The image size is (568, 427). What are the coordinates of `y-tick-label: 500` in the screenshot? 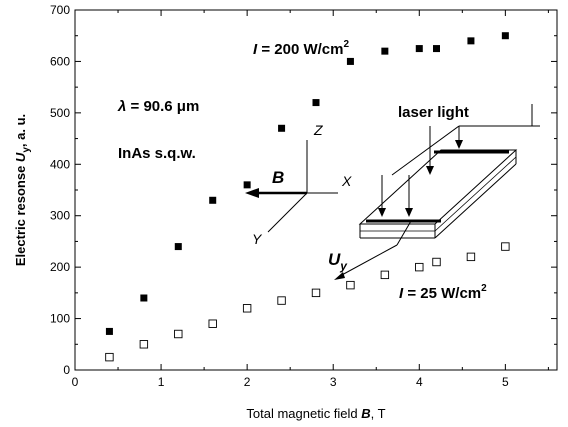 It's located at (60, 113).